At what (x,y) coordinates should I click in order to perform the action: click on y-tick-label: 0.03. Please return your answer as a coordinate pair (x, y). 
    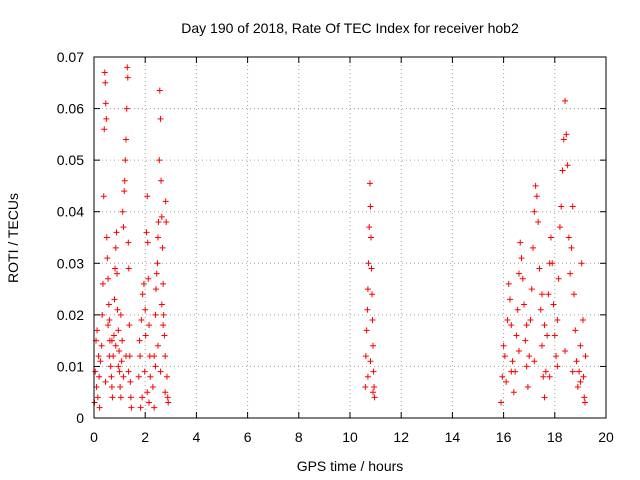
    Looking at the image, I should click on (70, 263).